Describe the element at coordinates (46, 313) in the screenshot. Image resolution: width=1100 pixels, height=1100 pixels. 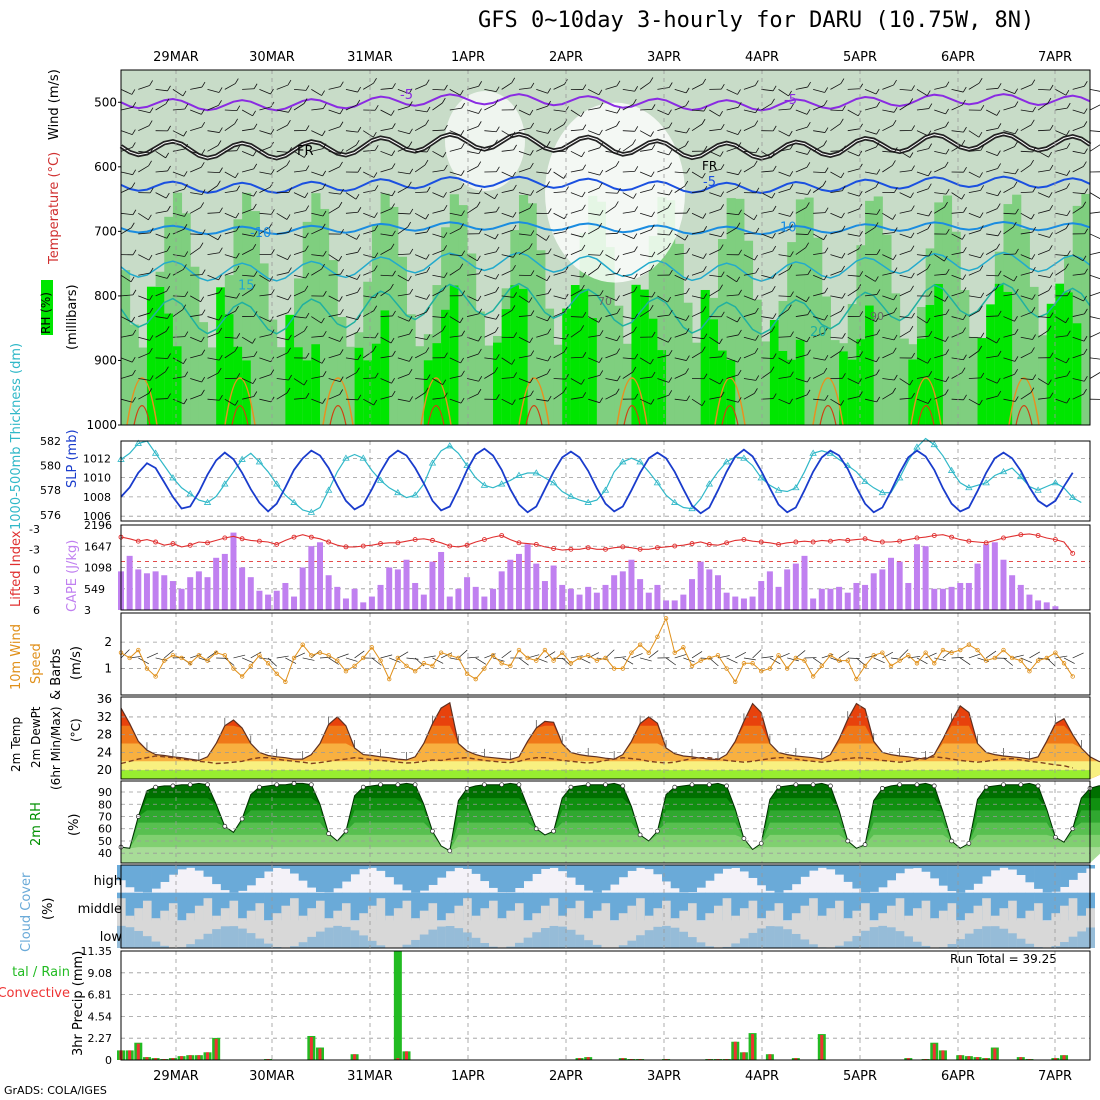
I see `upper-ylabel-rh: RH (%)` at that location.